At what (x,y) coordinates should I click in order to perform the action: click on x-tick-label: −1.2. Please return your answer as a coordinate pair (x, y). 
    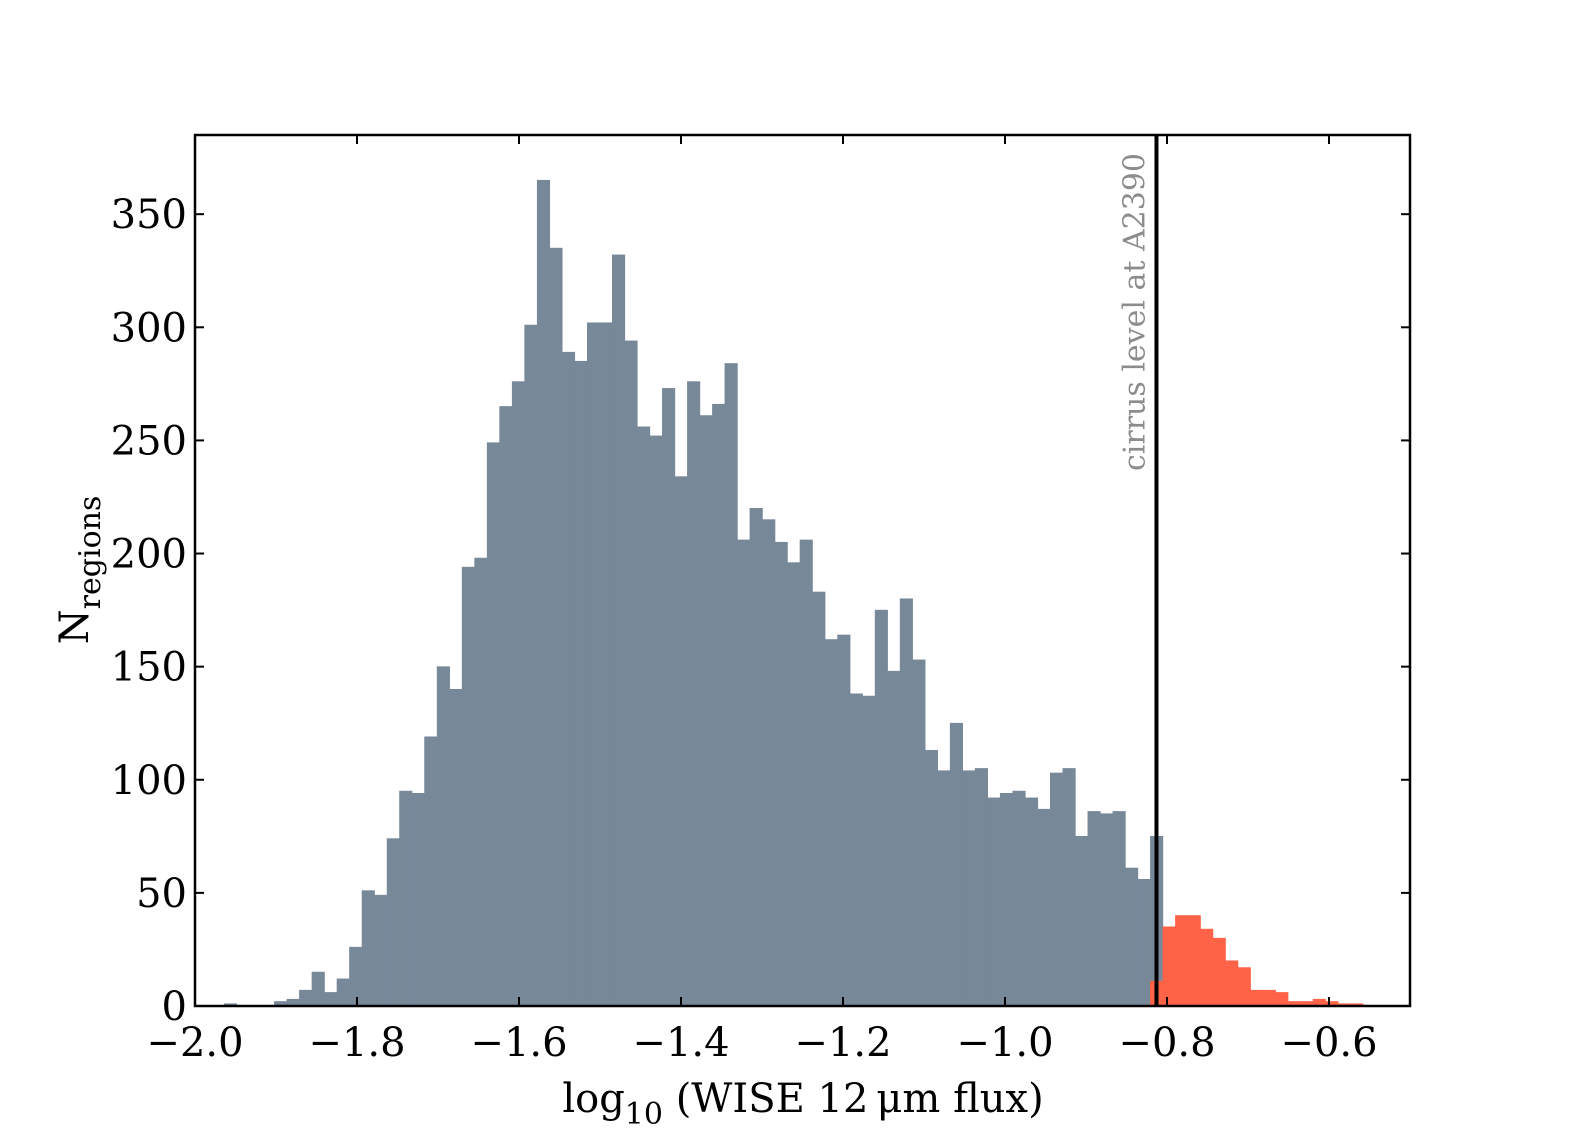
    Looking at the image, I should click on (842, 1043).